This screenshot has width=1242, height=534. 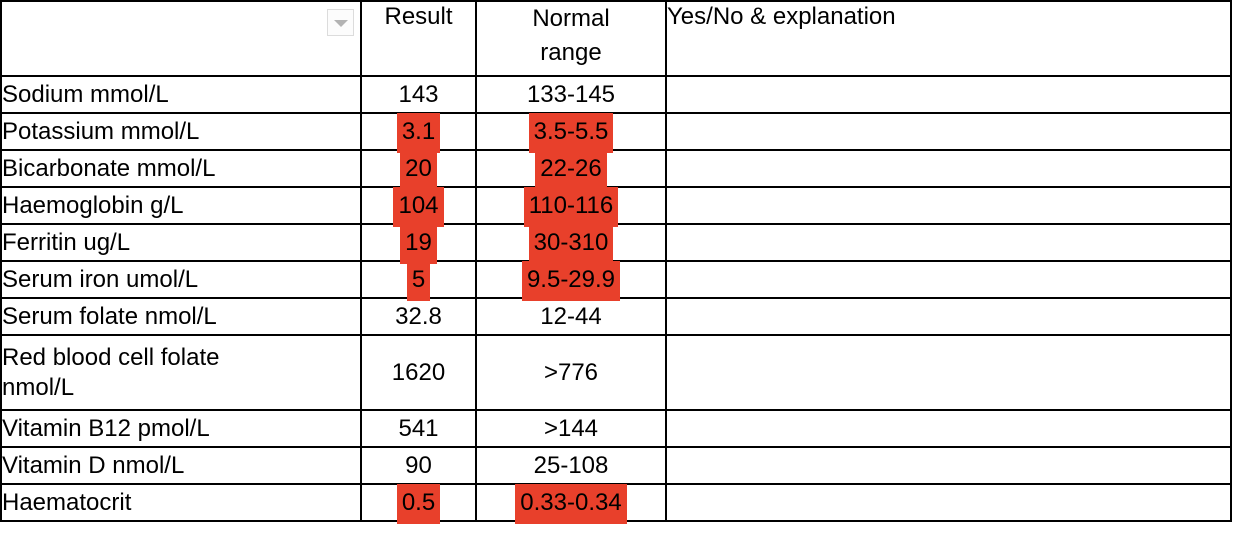 I want to click on cell-text: 25-108, so click(x=571, y=465).